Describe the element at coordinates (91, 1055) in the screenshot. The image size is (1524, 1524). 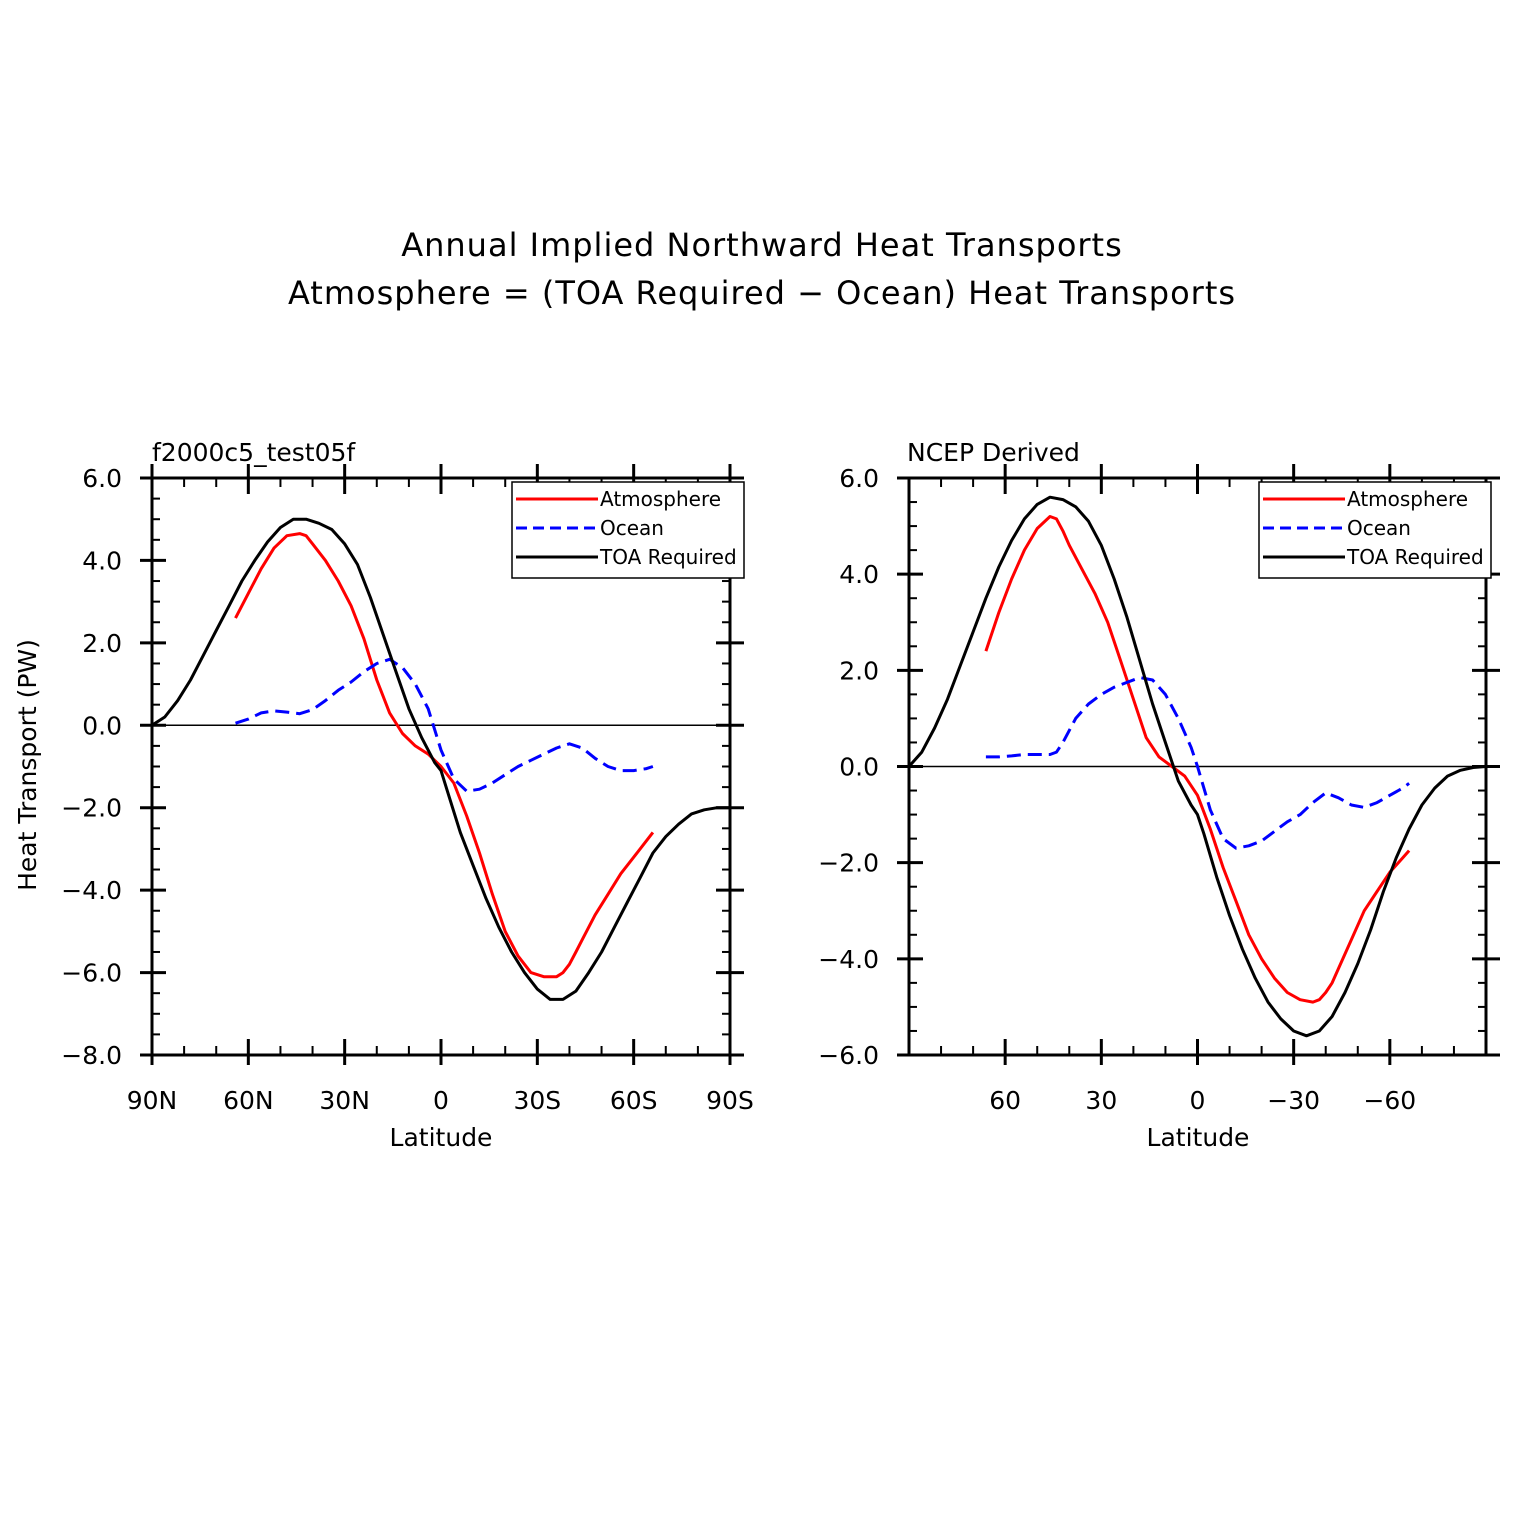
I see `y-tick-label: −8.0` at that location.